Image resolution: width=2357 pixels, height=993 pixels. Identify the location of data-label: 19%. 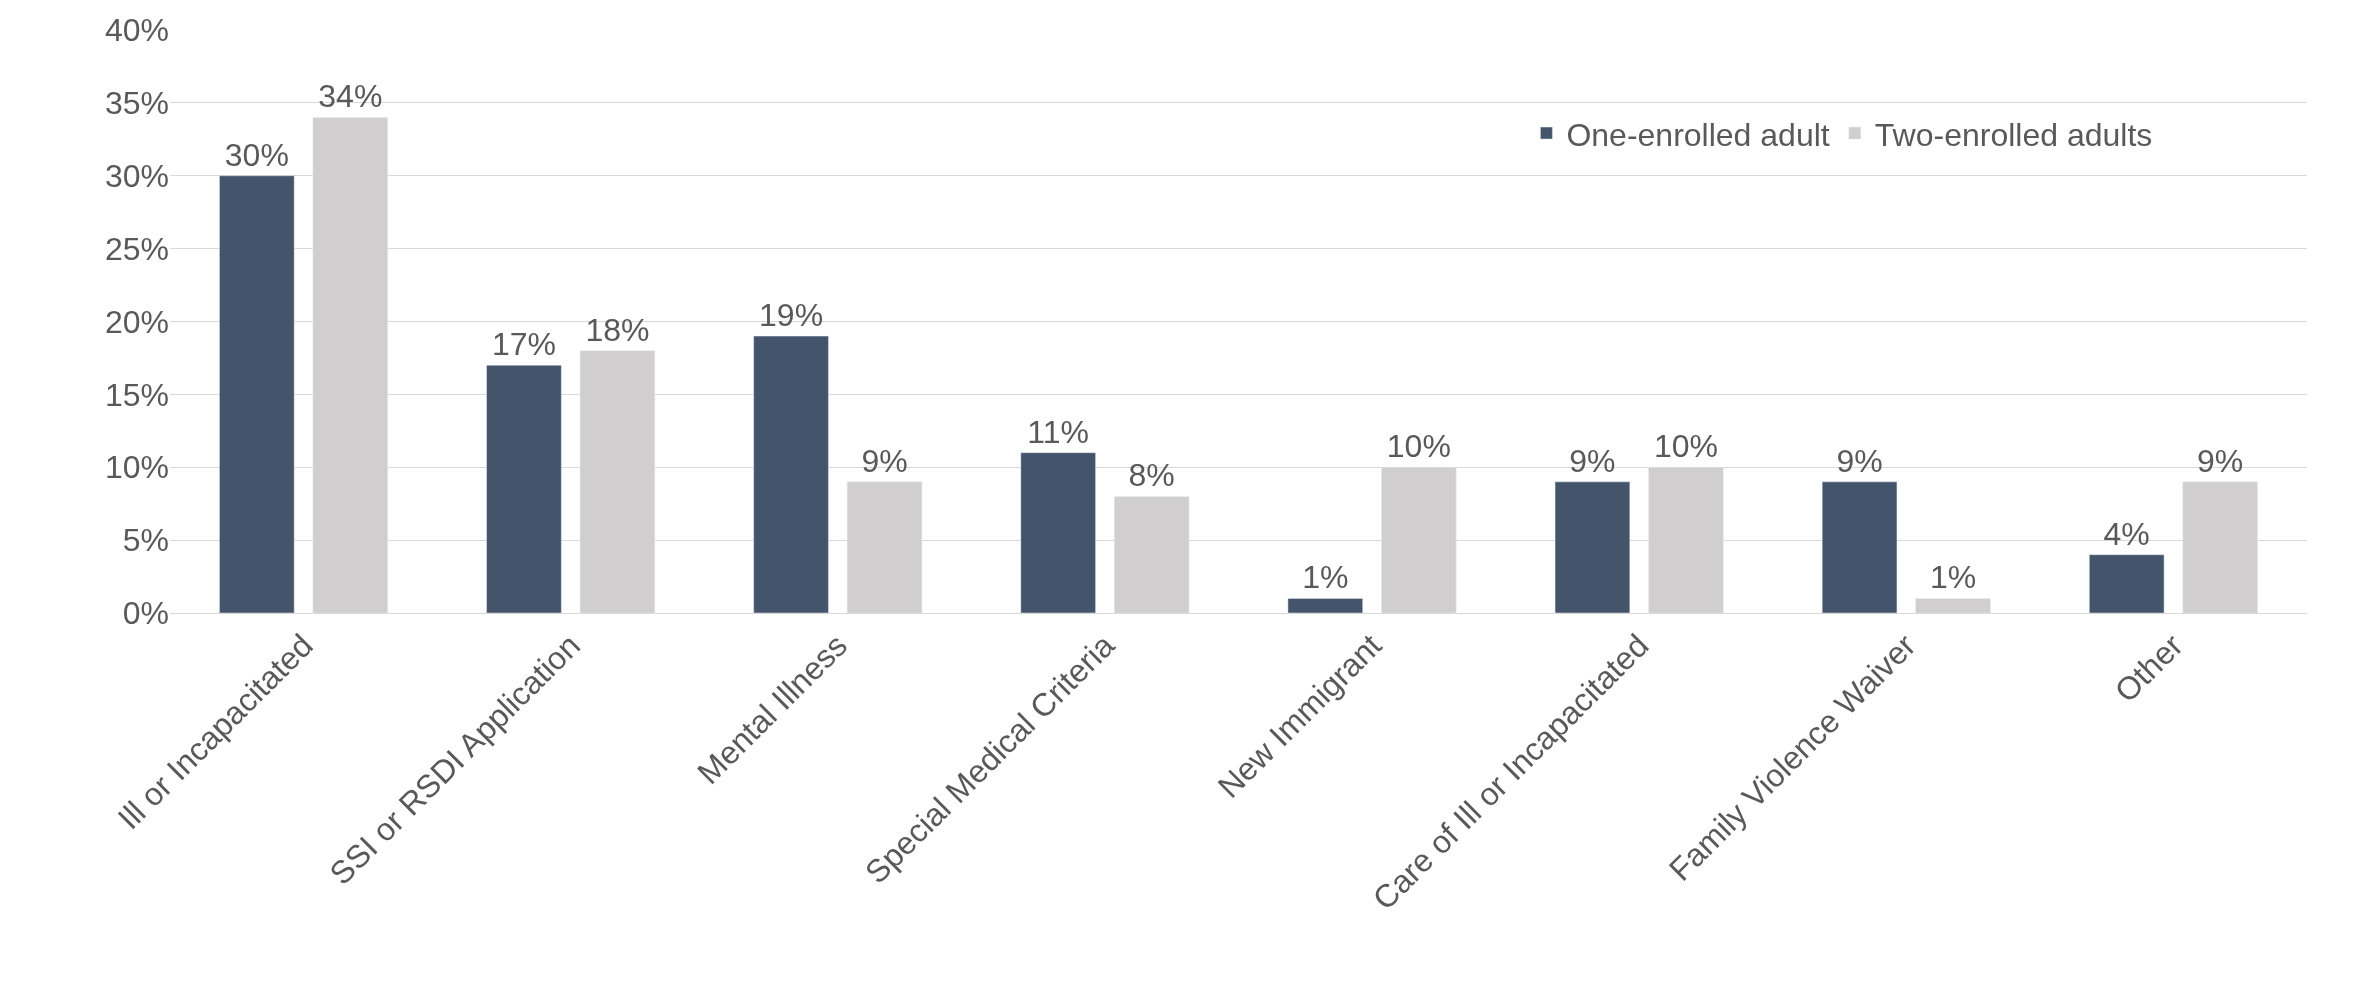
(791, 315).